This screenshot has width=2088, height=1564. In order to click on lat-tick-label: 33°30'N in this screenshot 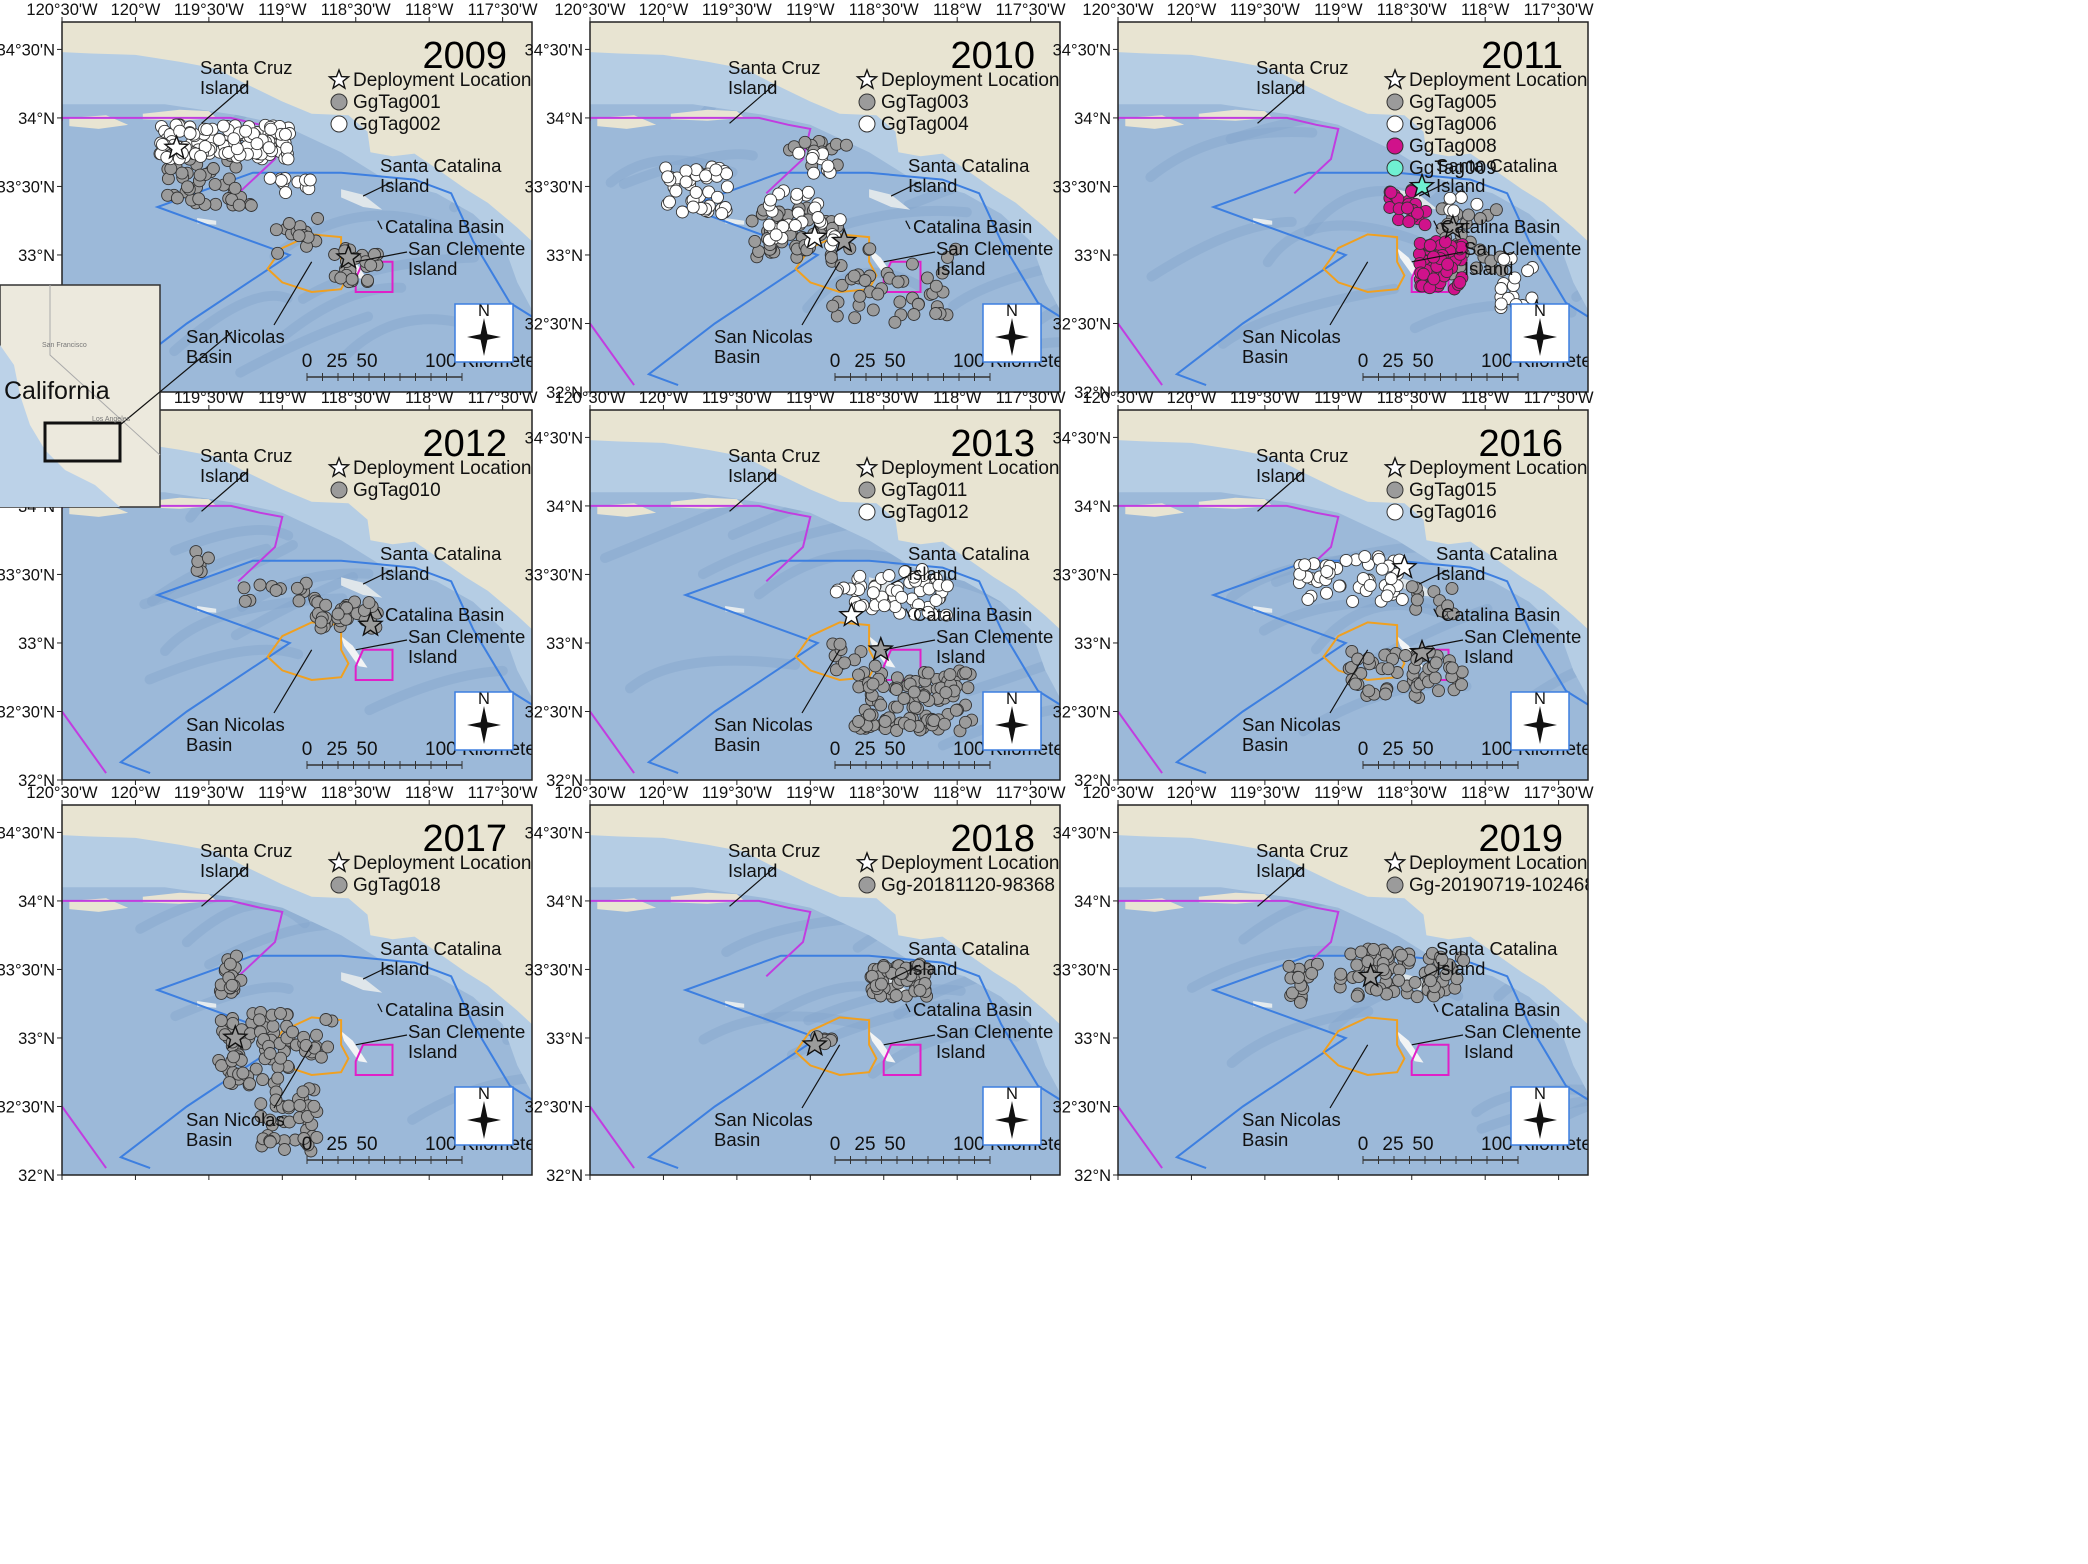, I will do `click(1082, 575)`.